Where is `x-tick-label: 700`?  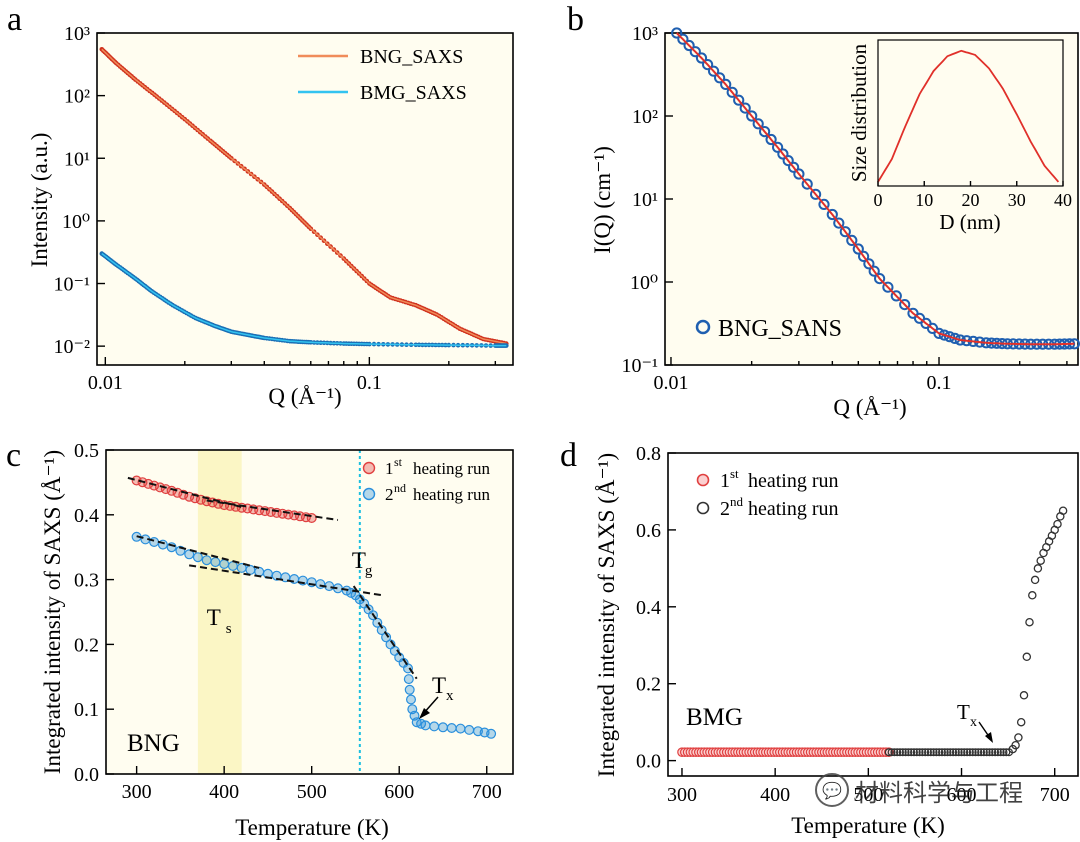
x-tick-label: 700 is located at coordinates (1055, 795).